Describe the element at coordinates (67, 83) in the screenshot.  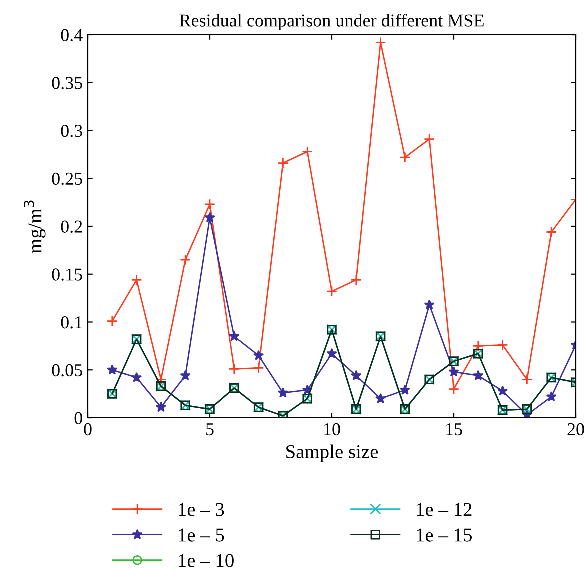
I see `y-tick-label: 0.35` at that location.